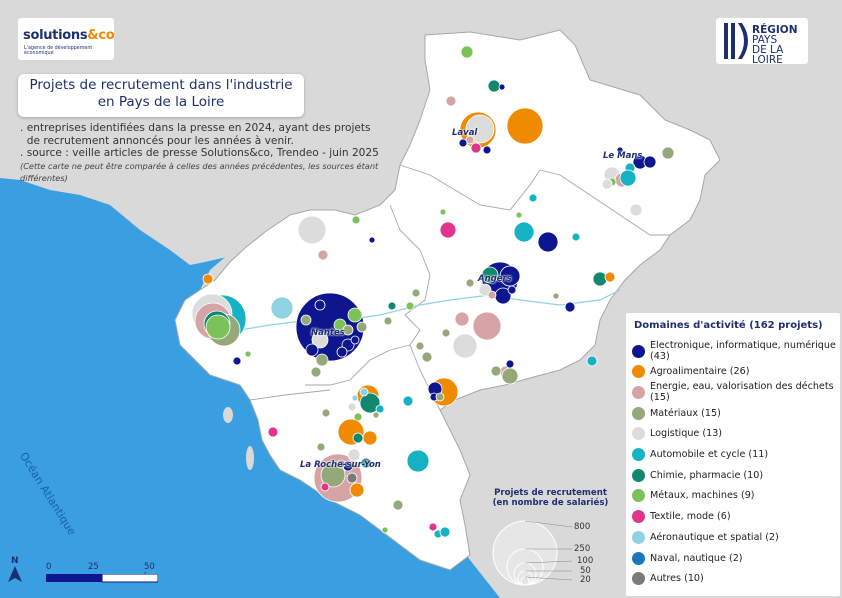 The width and height of the screenshot is (842, 598). Describe the element at coordinates (696, 558) in the screenshot. I see `legend-label: Naval, nautique (2)` at that location.